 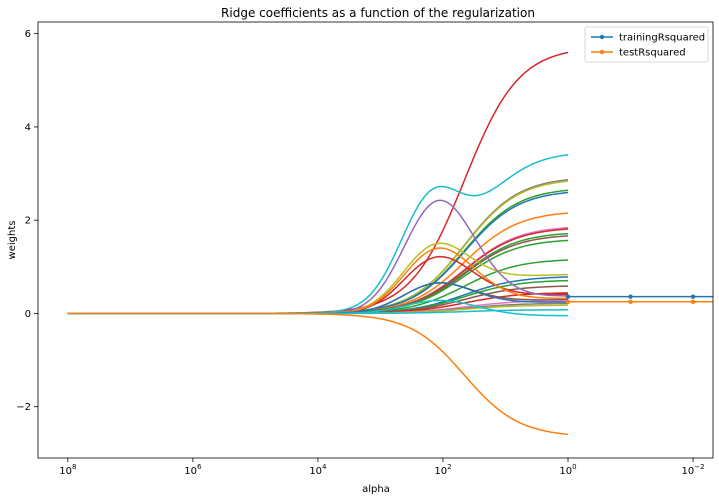 What do you see at coordinates (442, 470) in the screenshot?
I see `x-tick-label: 10²` at bounding box center [442, 470].